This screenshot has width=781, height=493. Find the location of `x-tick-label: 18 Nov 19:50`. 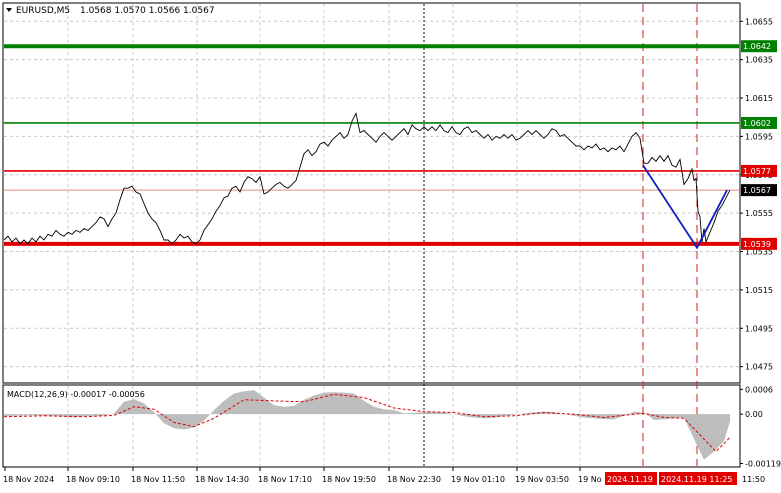

x-tick-label: 18 Nov 19:50 is located at coordinates (349, 479).